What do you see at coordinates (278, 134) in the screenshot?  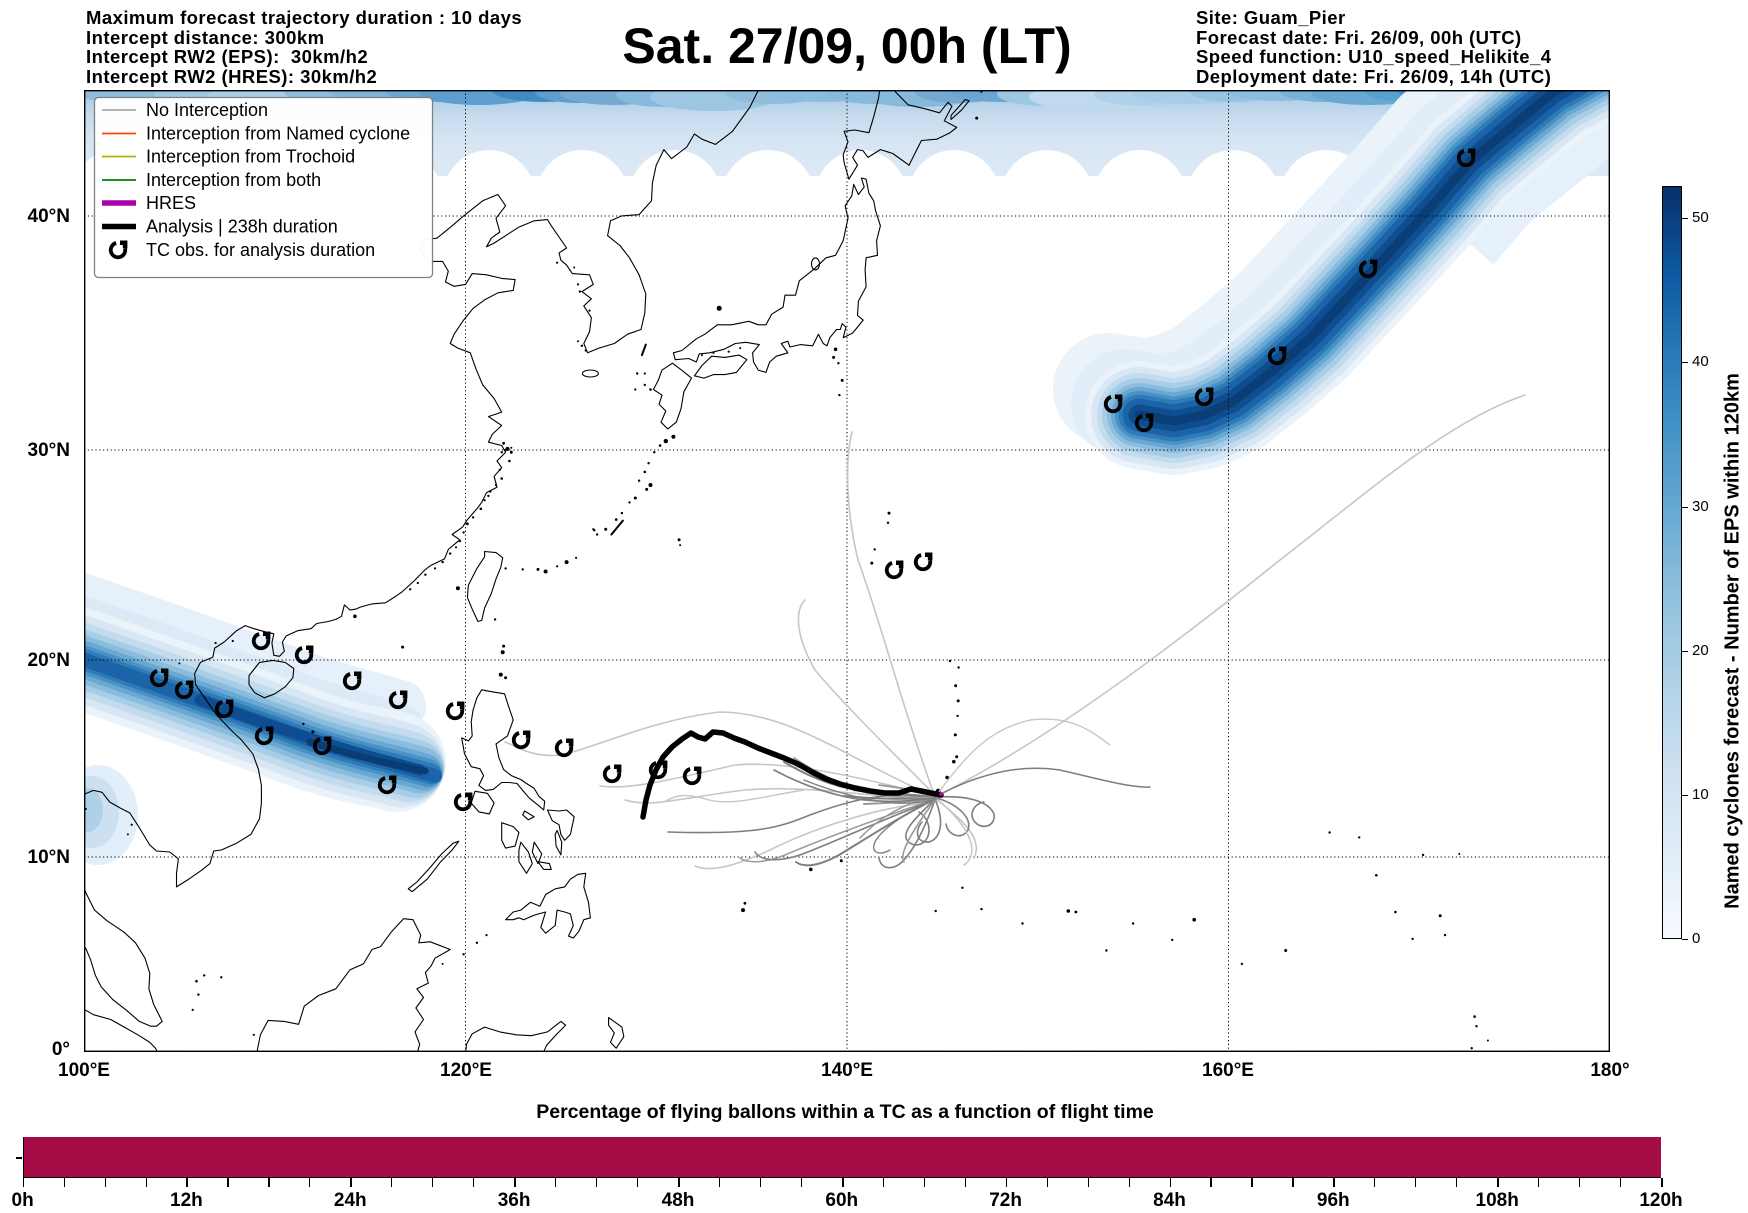 I see `svg-text:Interception from Named cyclon: Interception from Named cyclone` at bounding box center [278, 134].